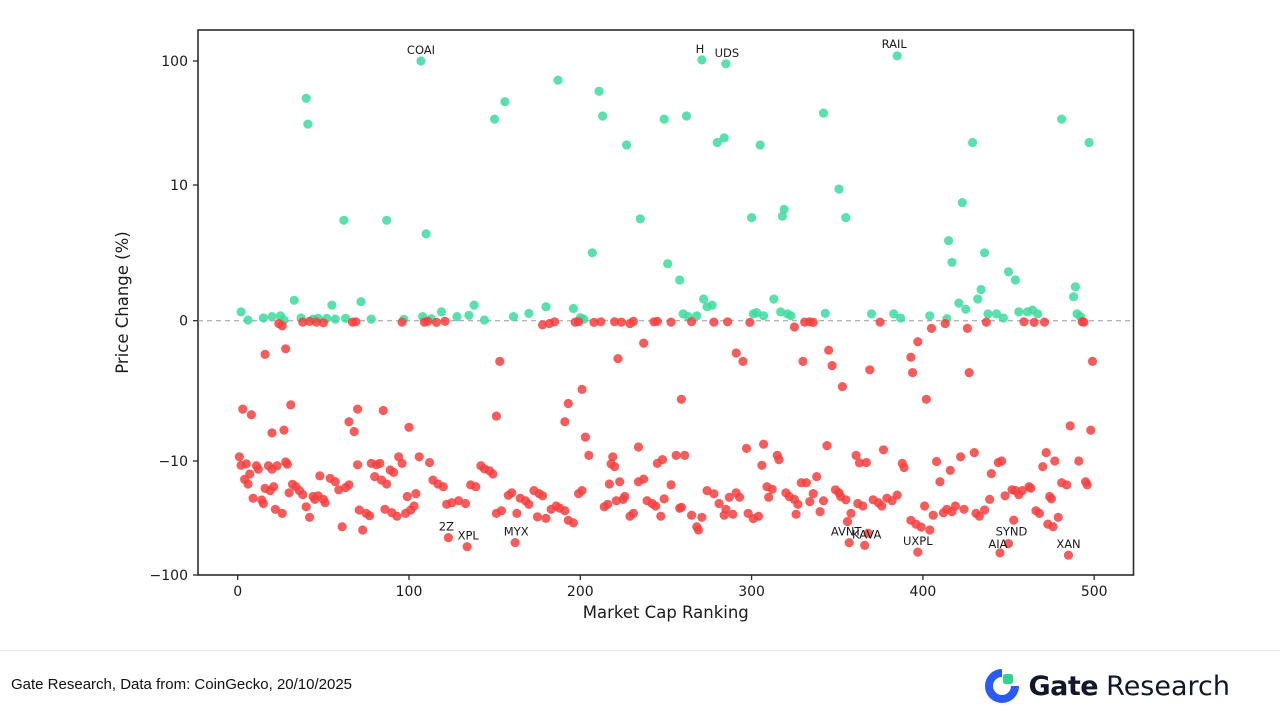  I want to click on token-annotation-avnt: AVNT, so click(847, 532).